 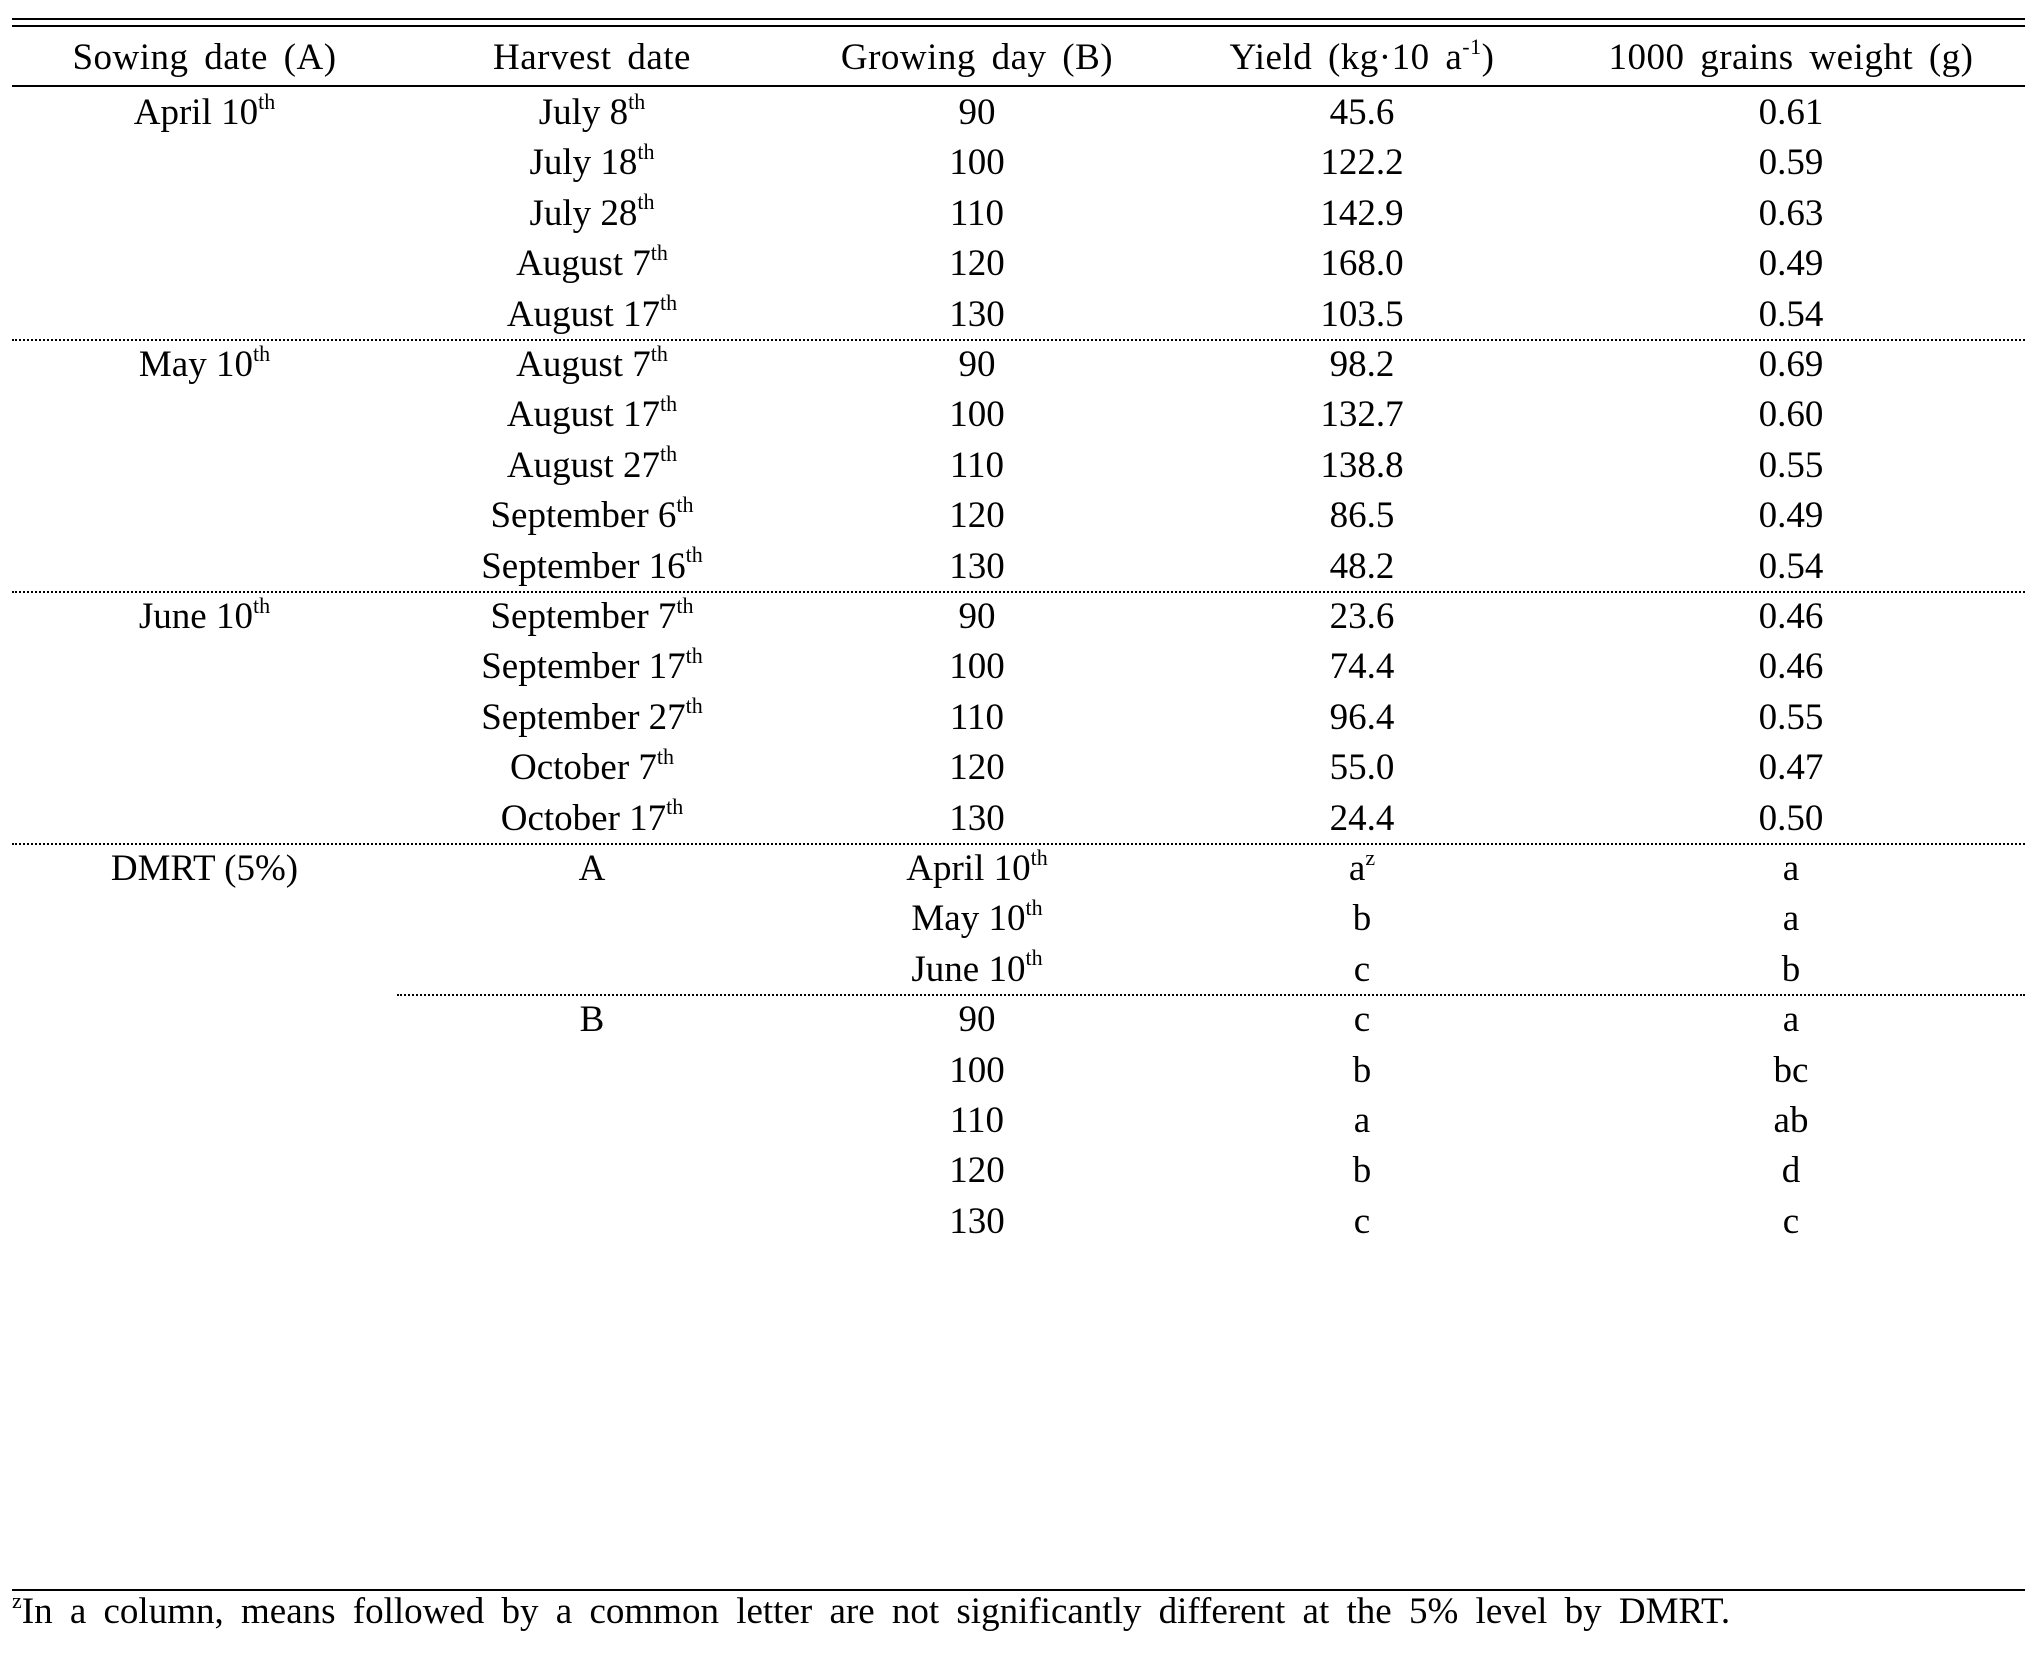 I want to click on dmrt-a-weight: a, so click(x=1791, y=869).